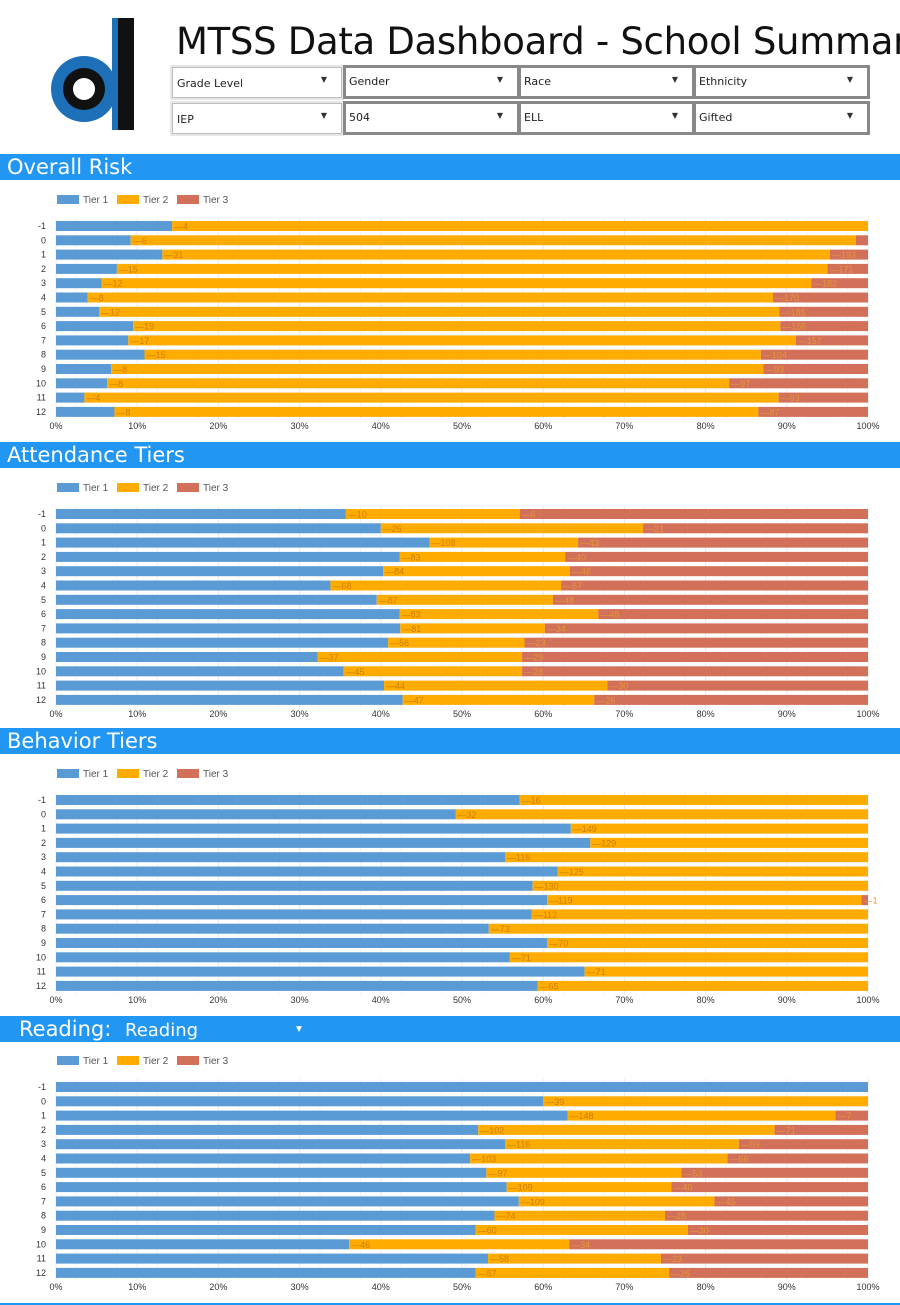 This screenshot has width=900, height=1305. Describe the element at coordinates (431, 118) in the screenshot. I see `504-filter: 504 ▼` at that location.